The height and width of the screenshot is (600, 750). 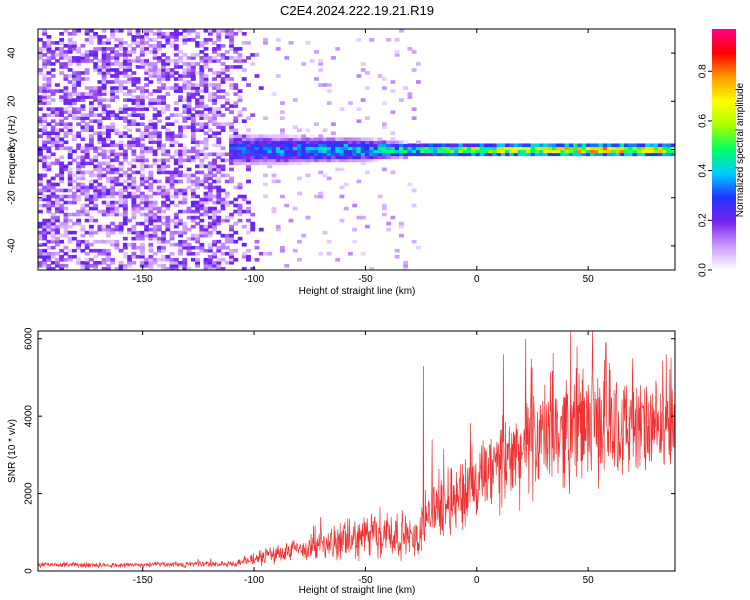 I want to click on x-tick-label: -150, so click(x=143, y=279).